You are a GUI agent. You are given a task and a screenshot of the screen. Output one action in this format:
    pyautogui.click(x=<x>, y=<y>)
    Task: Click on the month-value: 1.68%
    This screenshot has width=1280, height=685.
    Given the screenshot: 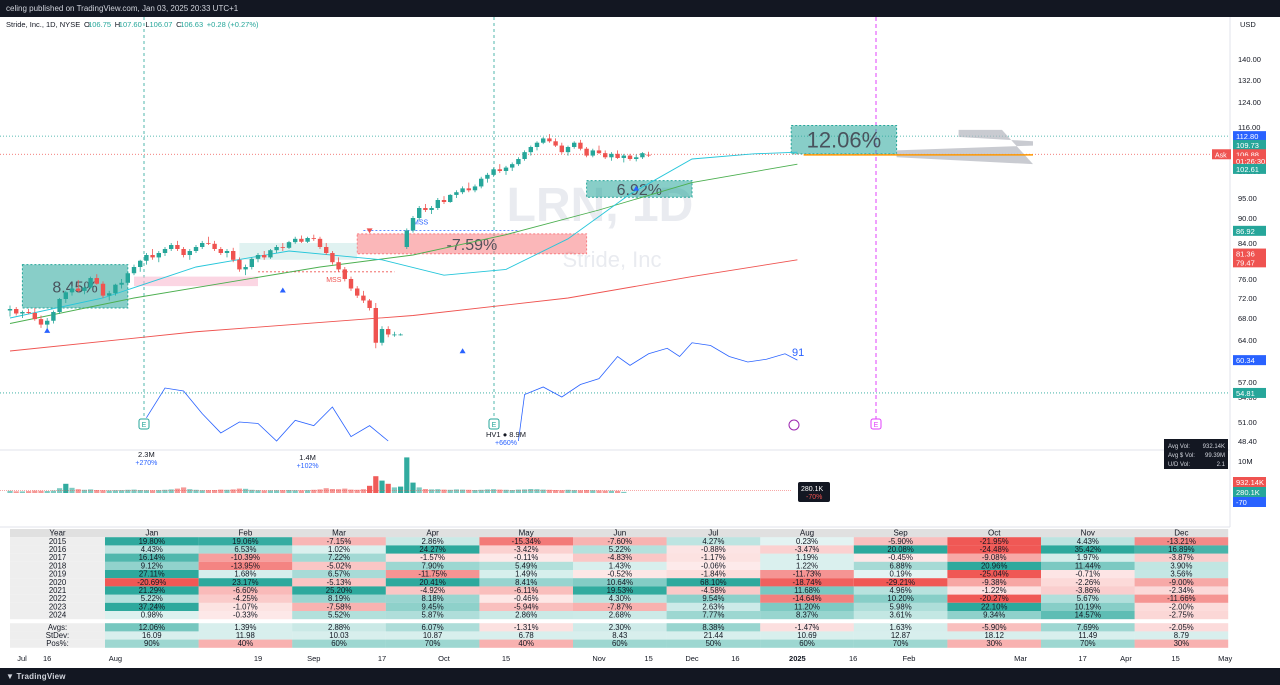 What is the action you would take?
    pyautogui.click(x=245, y=574)
    